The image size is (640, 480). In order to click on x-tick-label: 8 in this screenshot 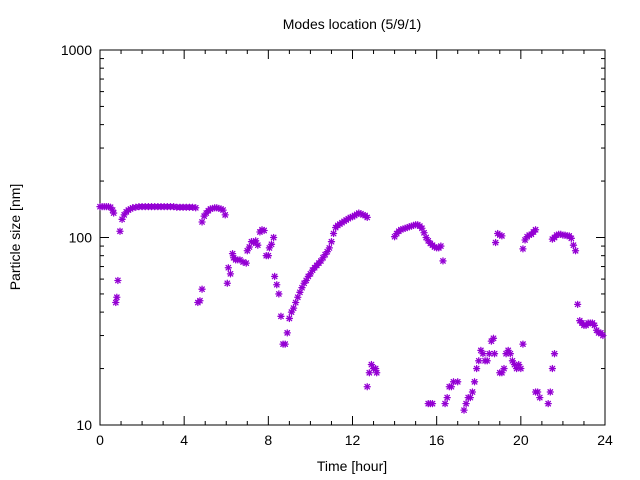, I will do `click(268, 440)`.